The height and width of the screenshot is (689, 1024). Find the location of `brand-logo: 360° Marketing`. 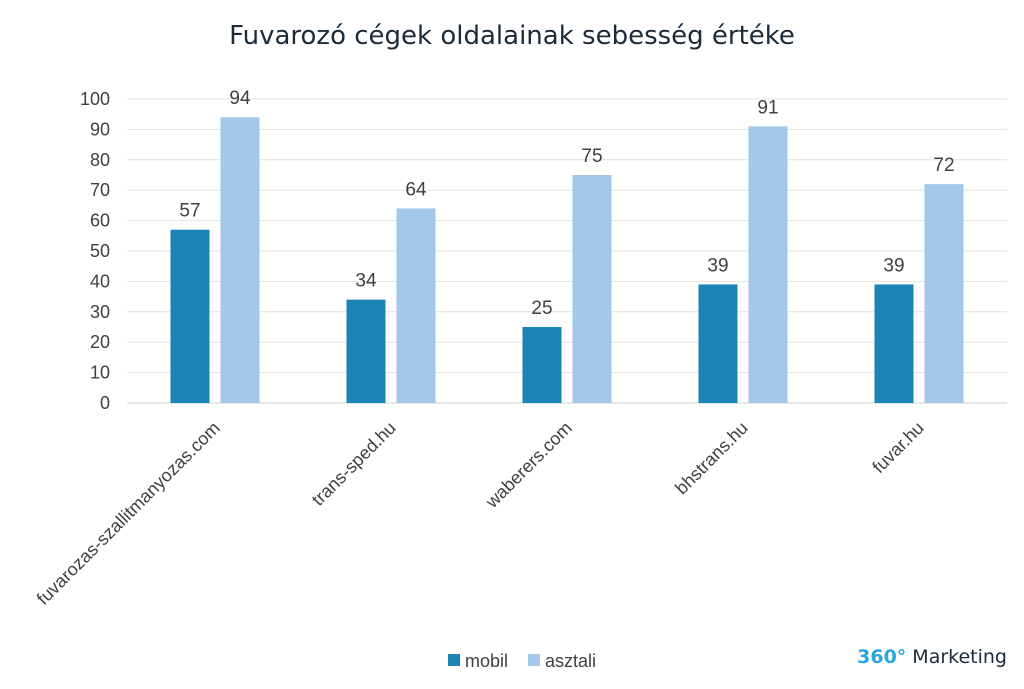

brand-logo: 360° Marketing is located at coordinates (932, 657).